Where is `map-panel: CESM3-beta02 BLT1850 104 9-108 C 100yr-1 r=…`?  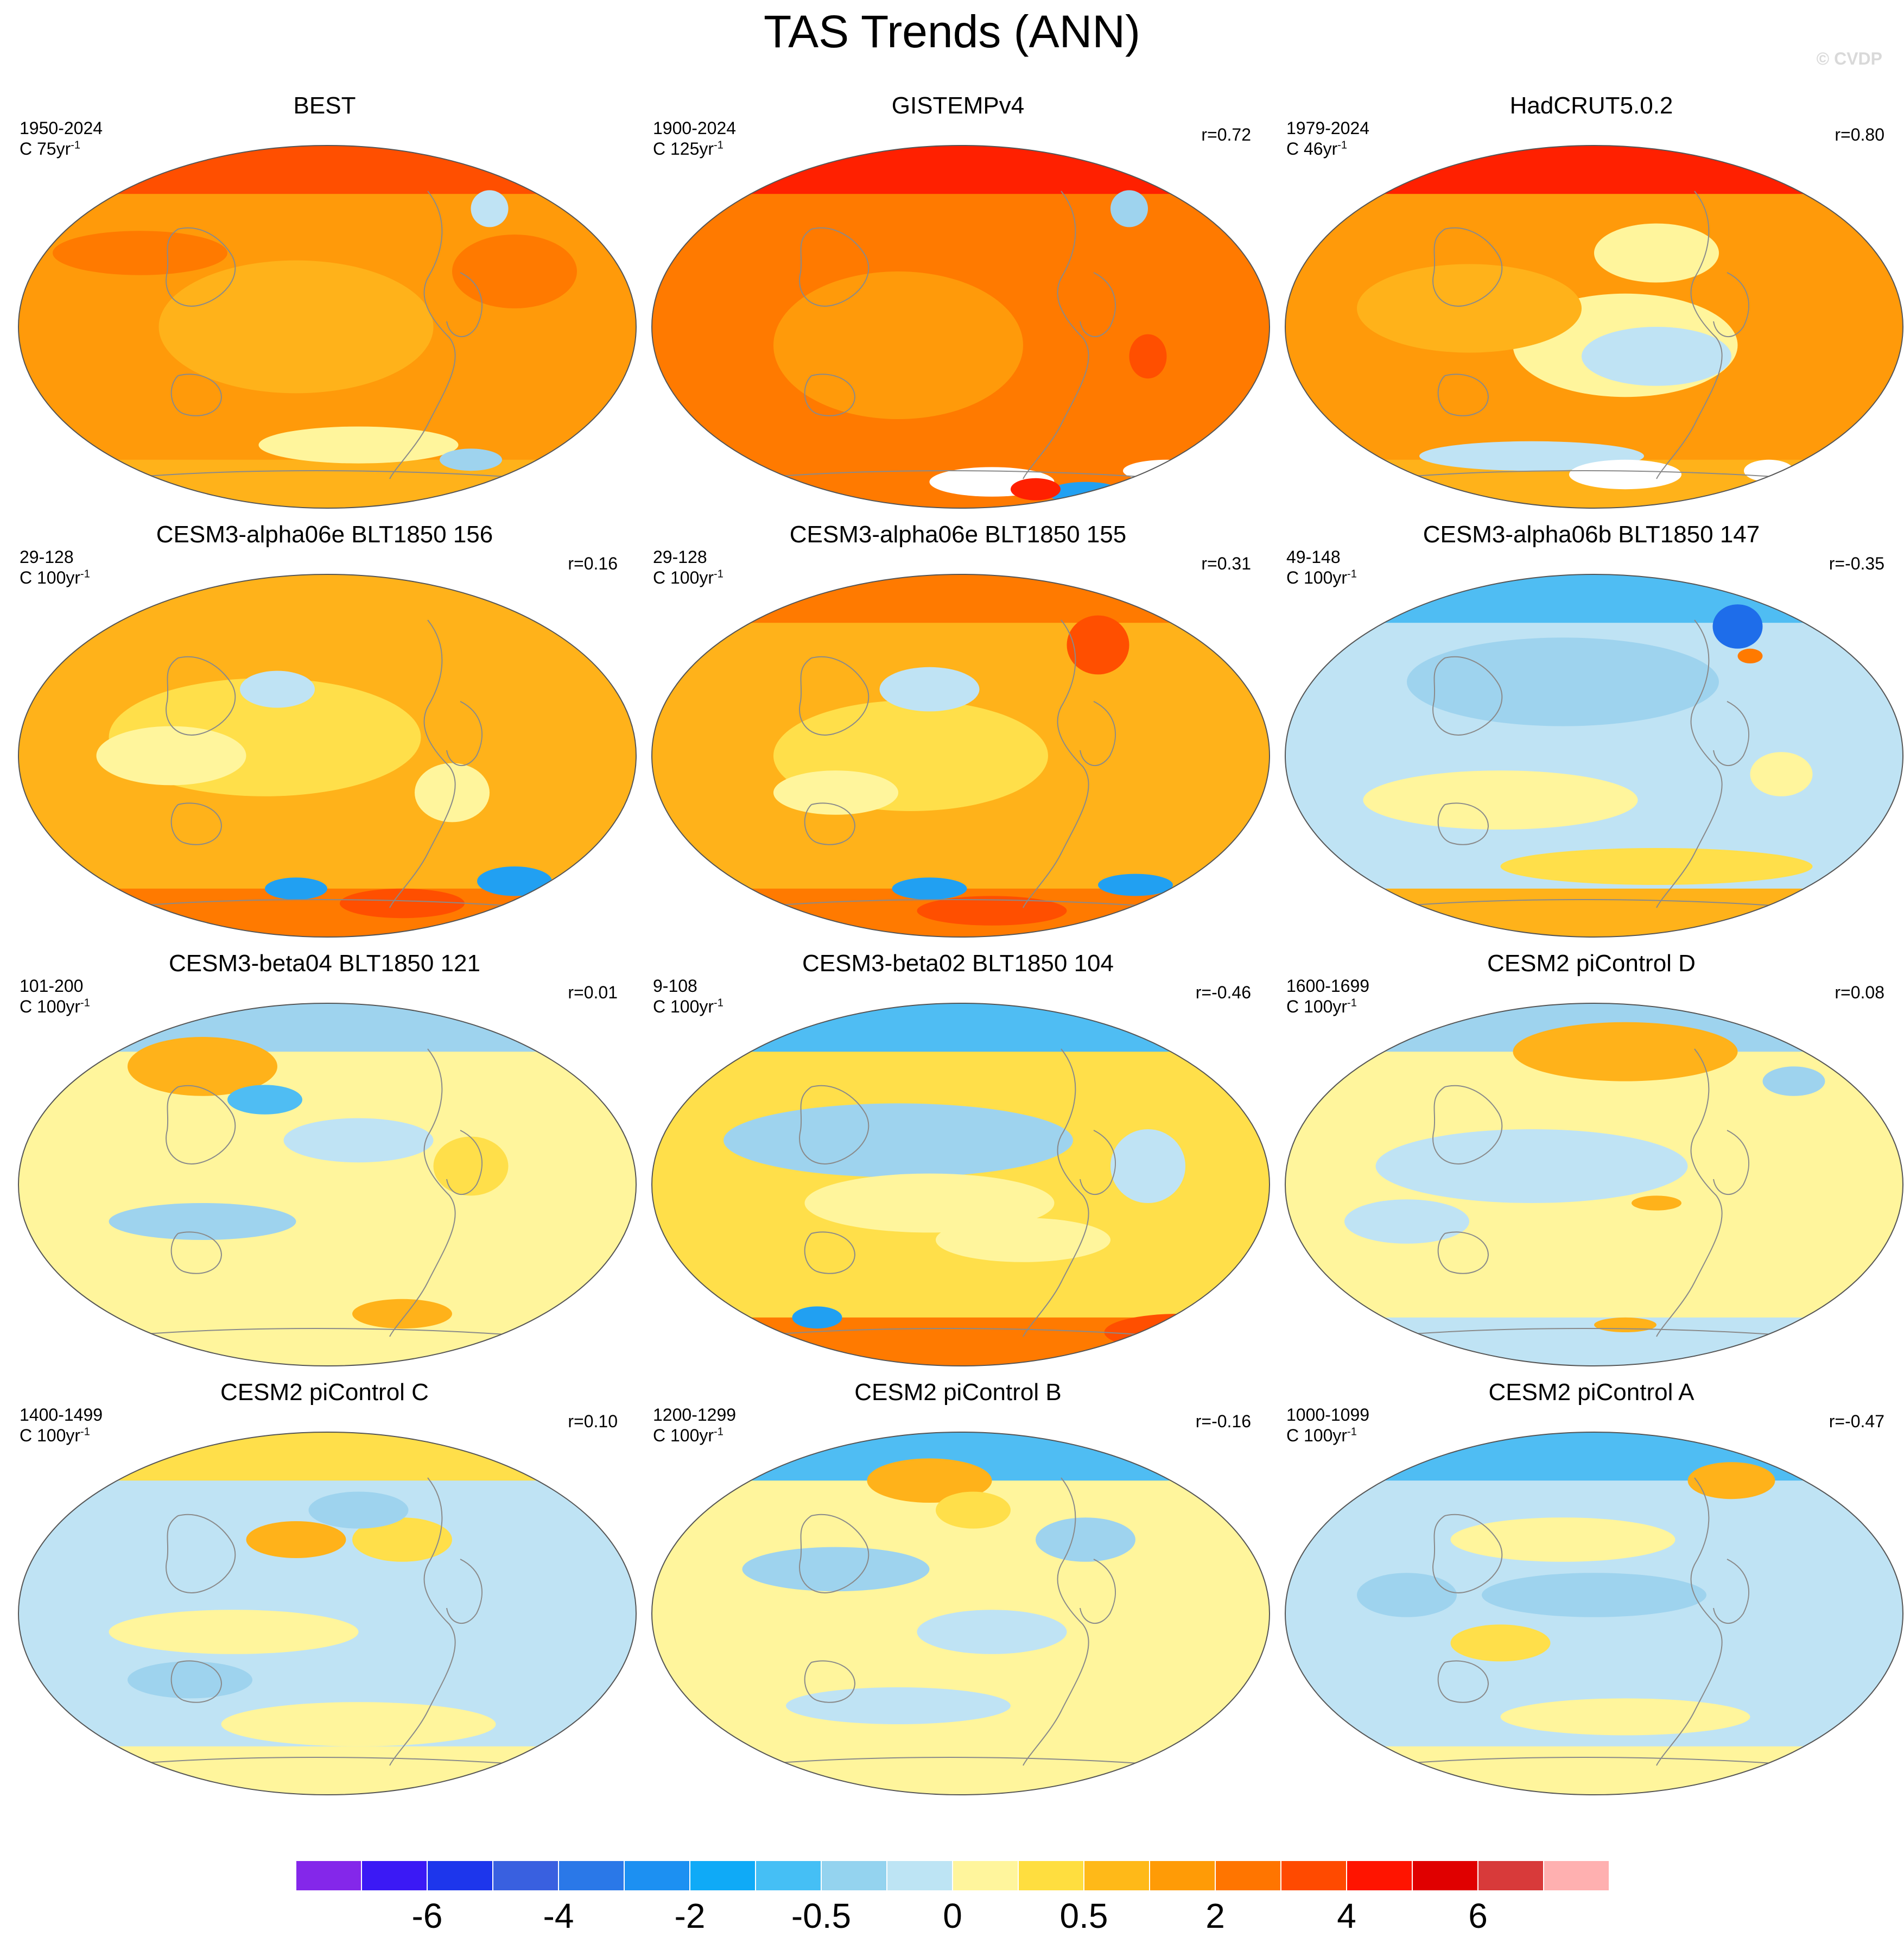
map-panel: CESM3-beta02 BLT1850 104 9-108 C 100yr-1 r=… is located at coordinates (958, 1165).